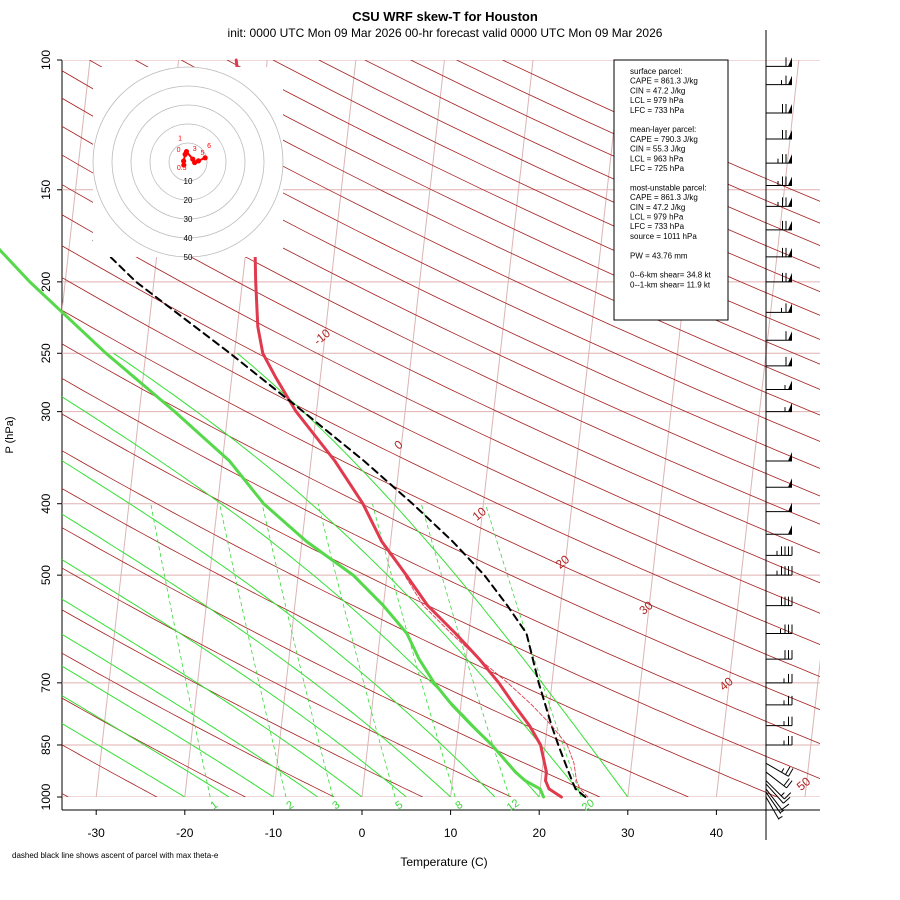 Image resolution: width=900 pixels, height=900 pixels. Describe the element at coordinates (670, 284) in the screenshot. I see `stats-shear1: 0--1-km shear= 11.9 kt` at that location.